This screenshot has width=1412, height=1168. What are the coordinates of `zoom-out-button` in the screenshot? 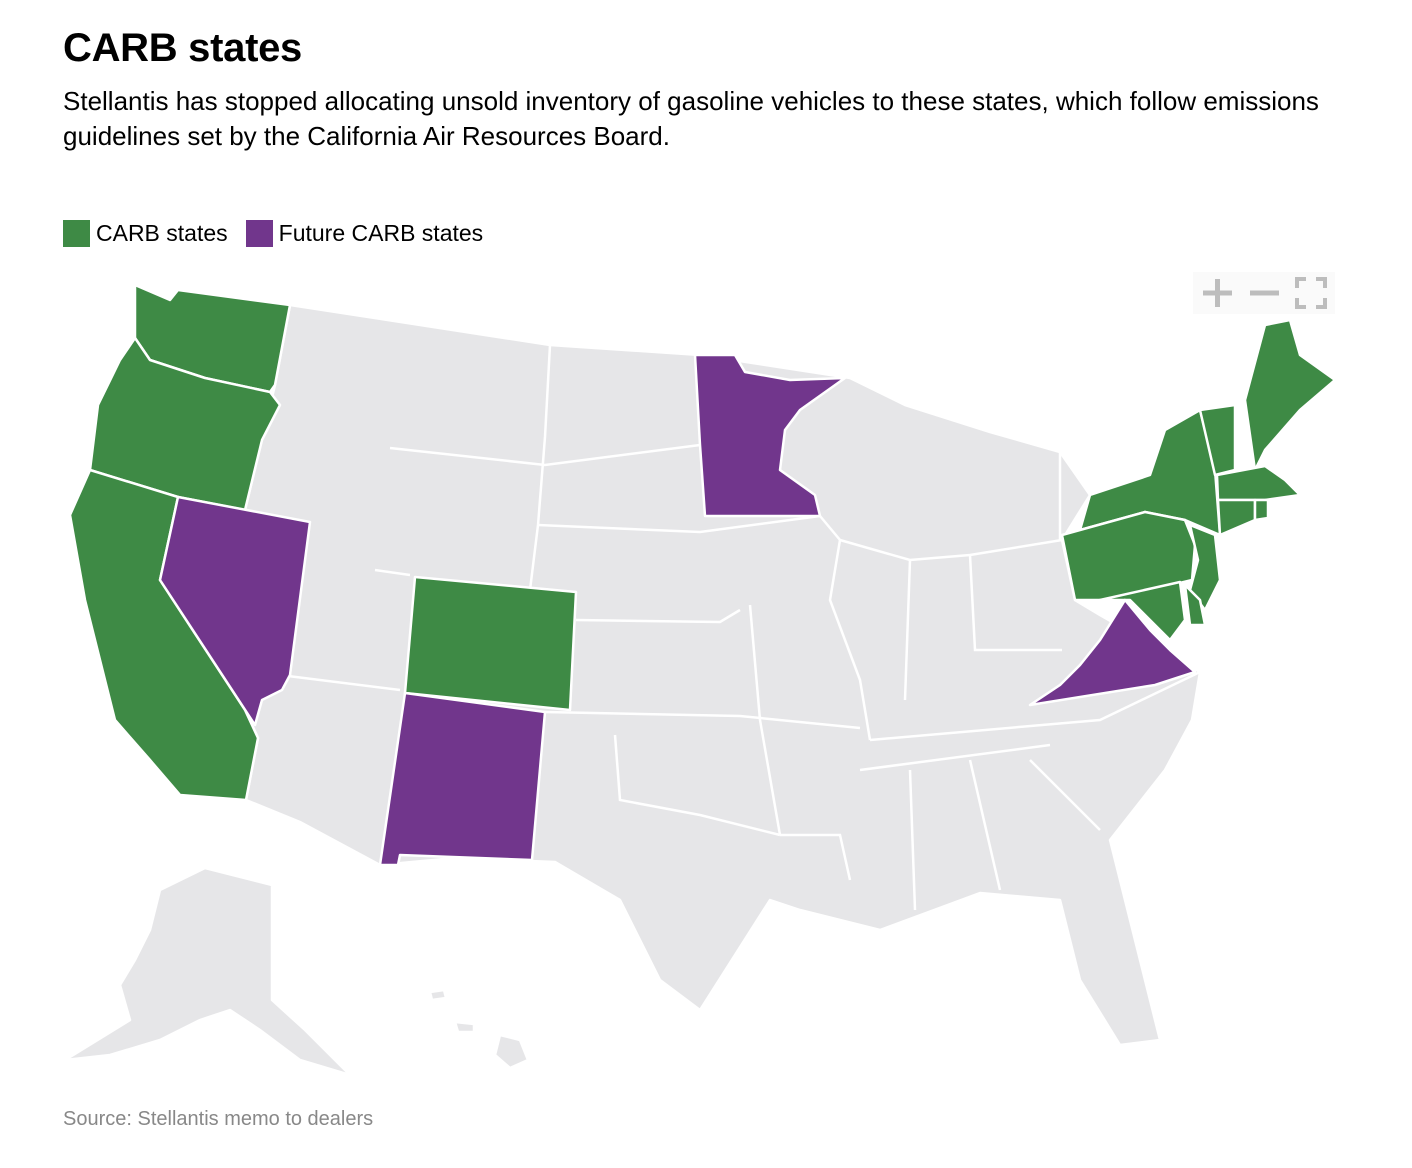 It's located at (1264, 293).